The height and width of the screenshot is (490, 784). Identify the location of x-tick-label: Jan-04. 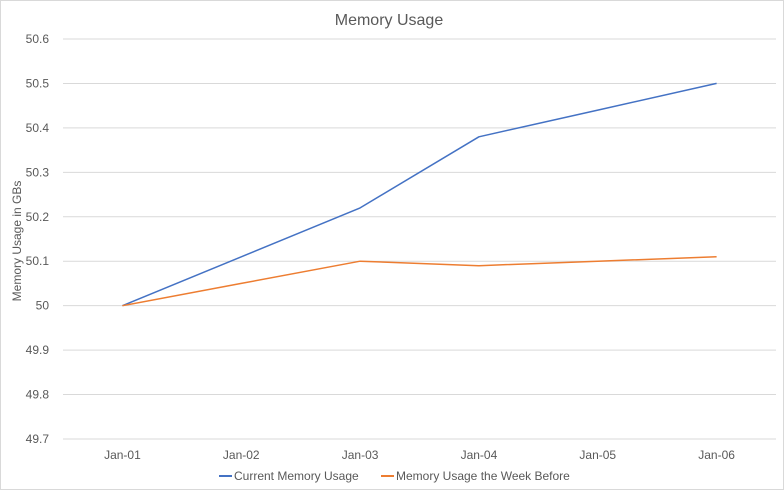
(479, 455).